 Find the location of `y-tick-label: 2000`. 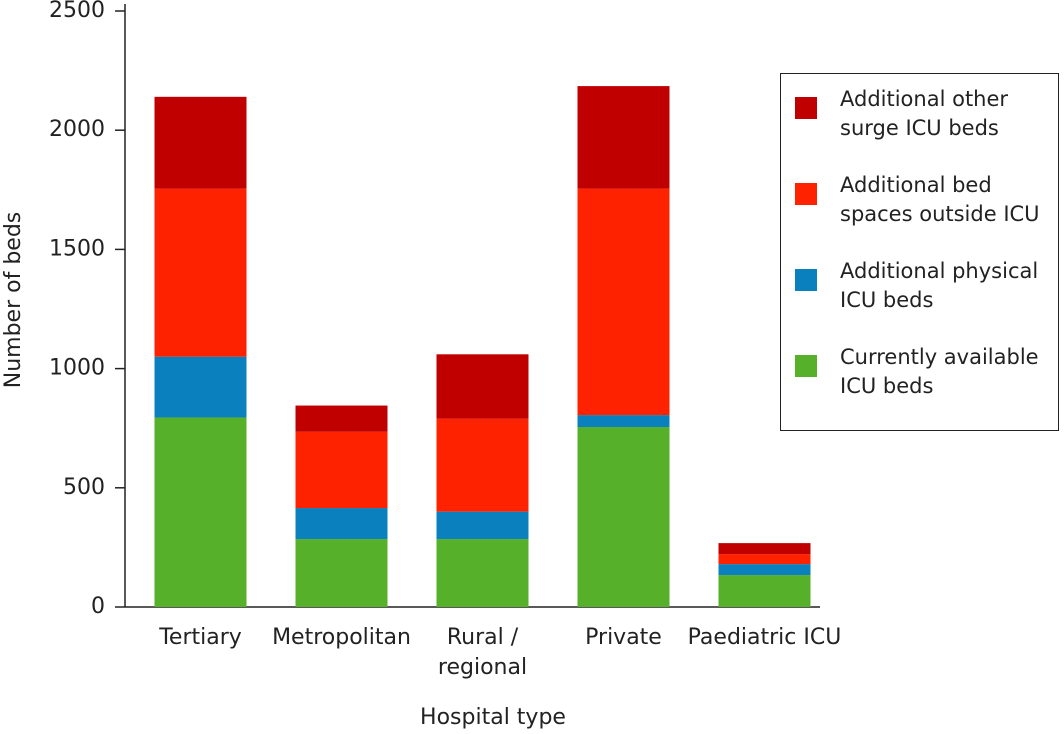

y-tick-label: 2000 is located at coordinates (77, 129).